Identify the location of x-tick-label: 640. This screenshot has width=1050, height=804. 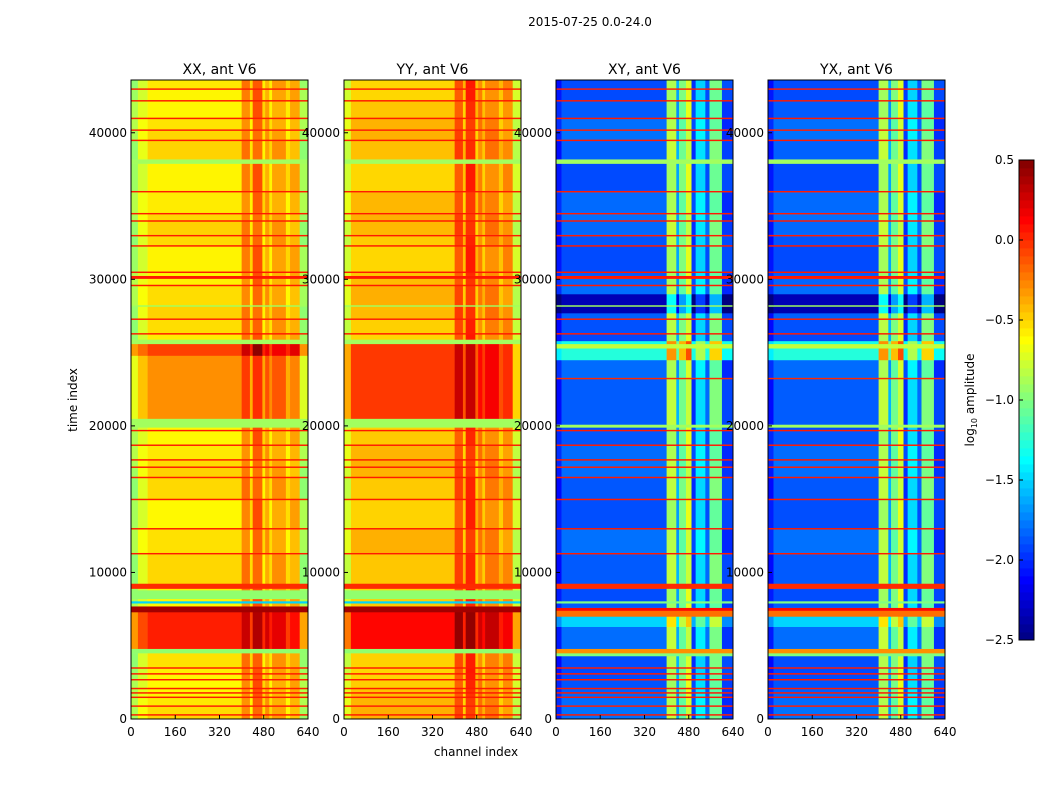
(521, 732).